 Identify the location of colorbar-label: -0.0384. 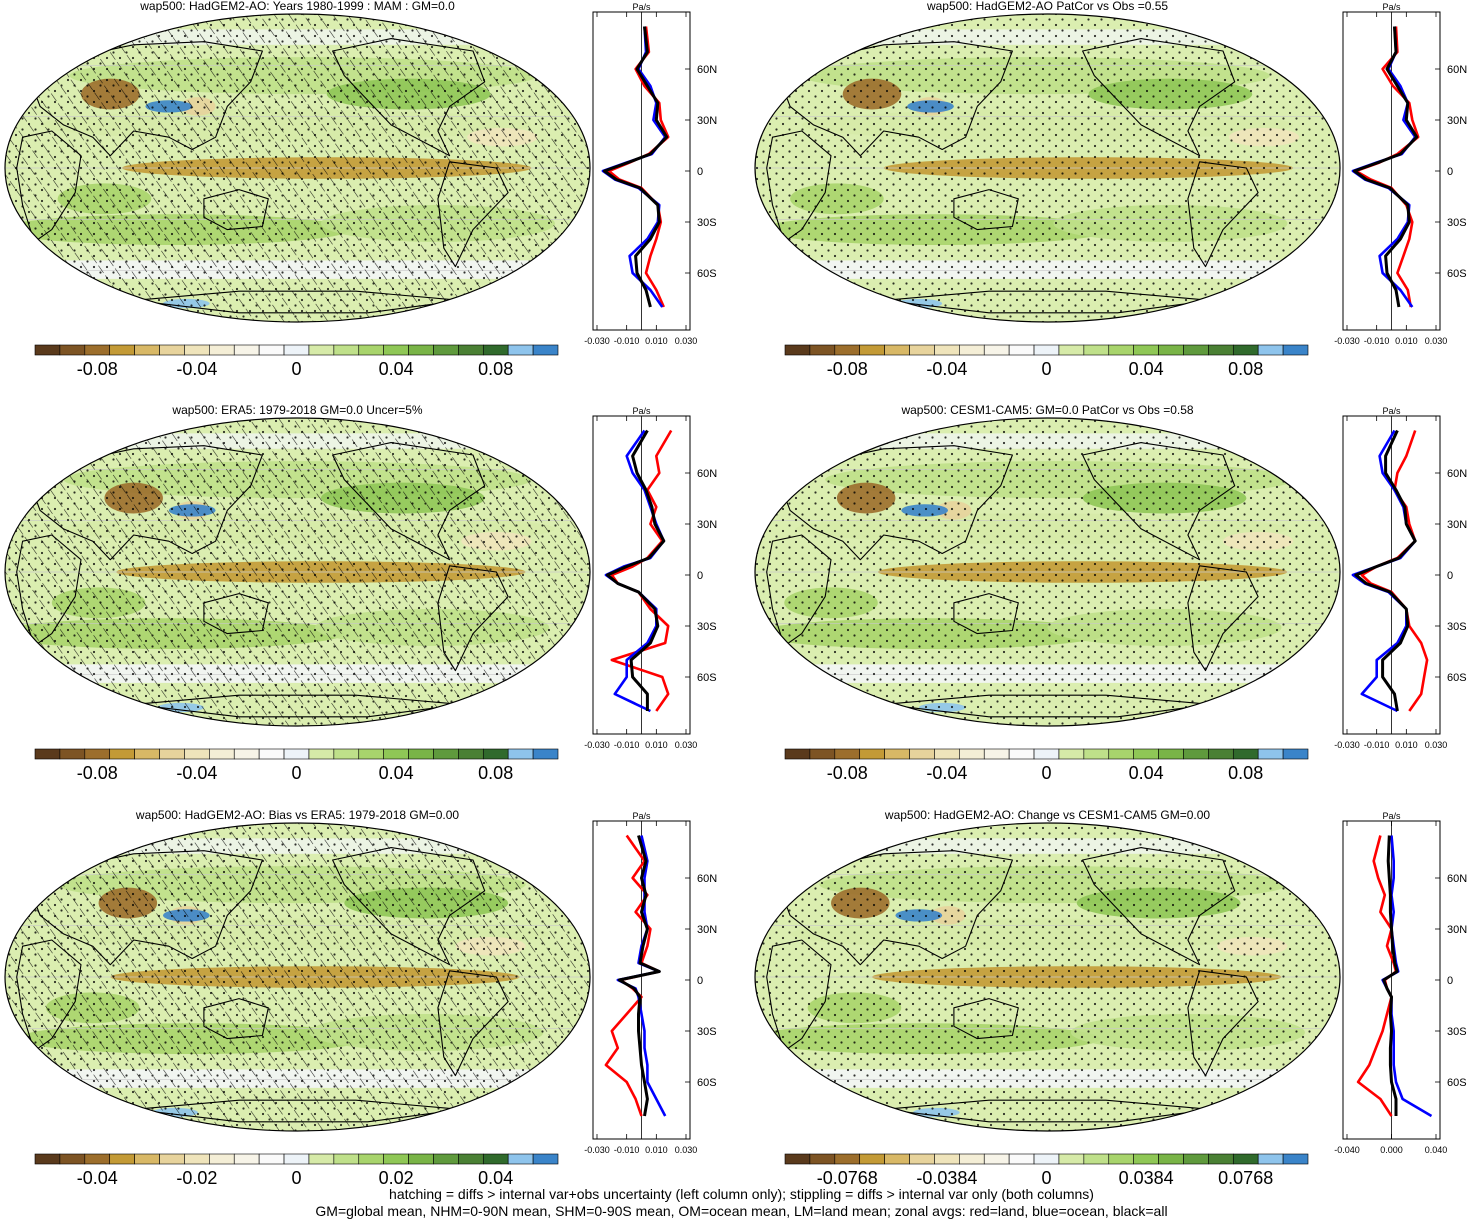
(946, 1178).